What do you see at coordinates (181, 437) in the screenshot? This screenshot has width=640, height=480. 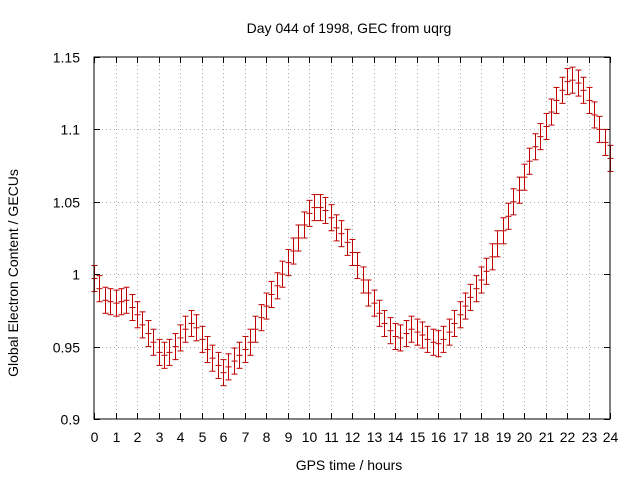 I see `x-tick-label: 4` at bounding box center [181, 437].